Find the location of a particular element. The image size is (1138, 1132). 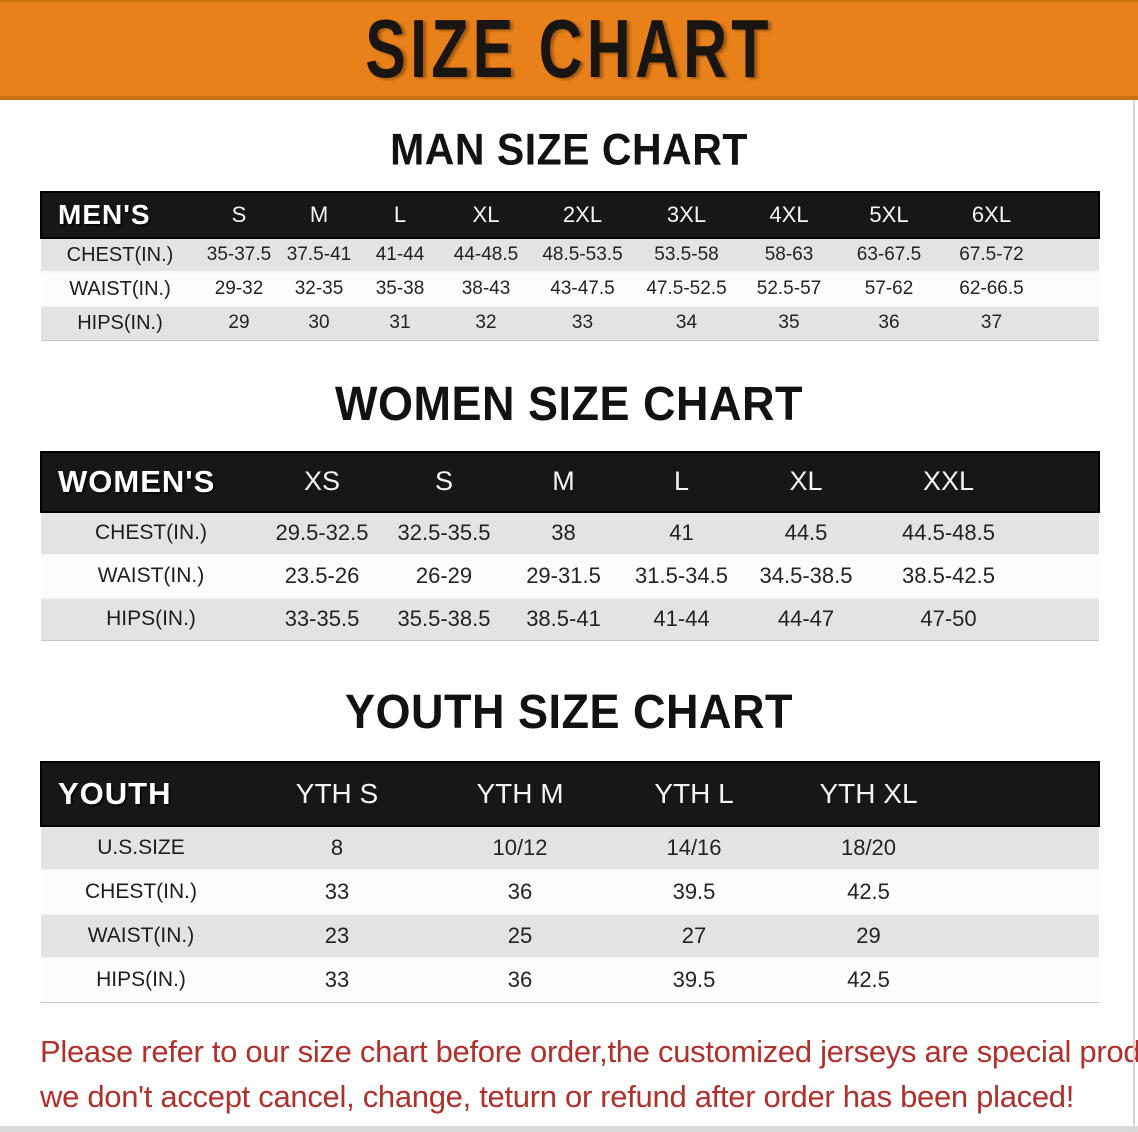

row-label: U.S.SIZE is located at coordinates (141, 847).